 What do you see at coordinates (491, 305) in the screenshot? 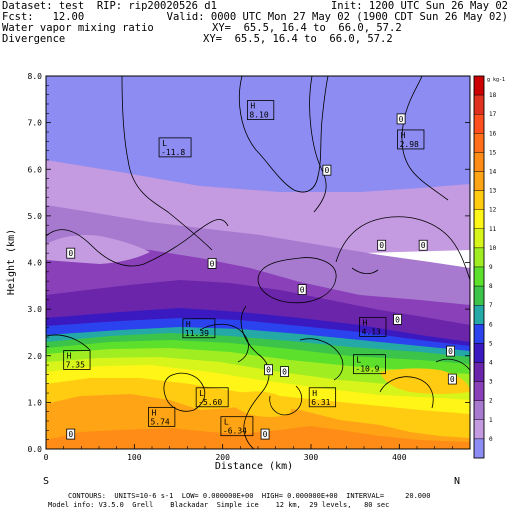
I see `colorbar-level-label: 7` at bounding box center [491, 305].